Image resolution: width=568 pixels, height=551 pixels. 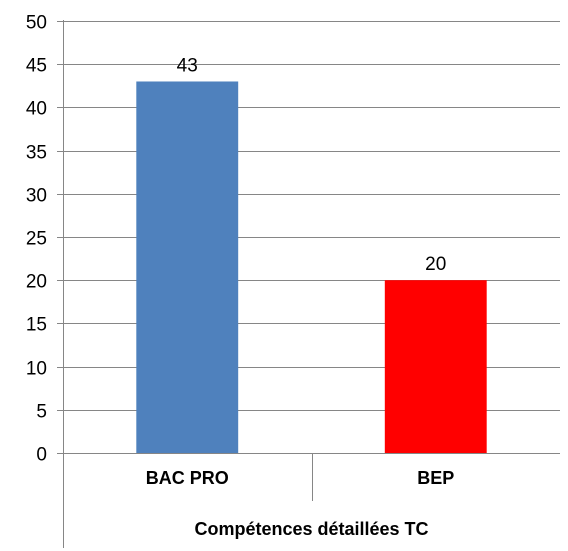 What do you see at coordinates (41, 412) in the screenshot?
I see `y-tick-label: 5` at bounding box center [41, 412].